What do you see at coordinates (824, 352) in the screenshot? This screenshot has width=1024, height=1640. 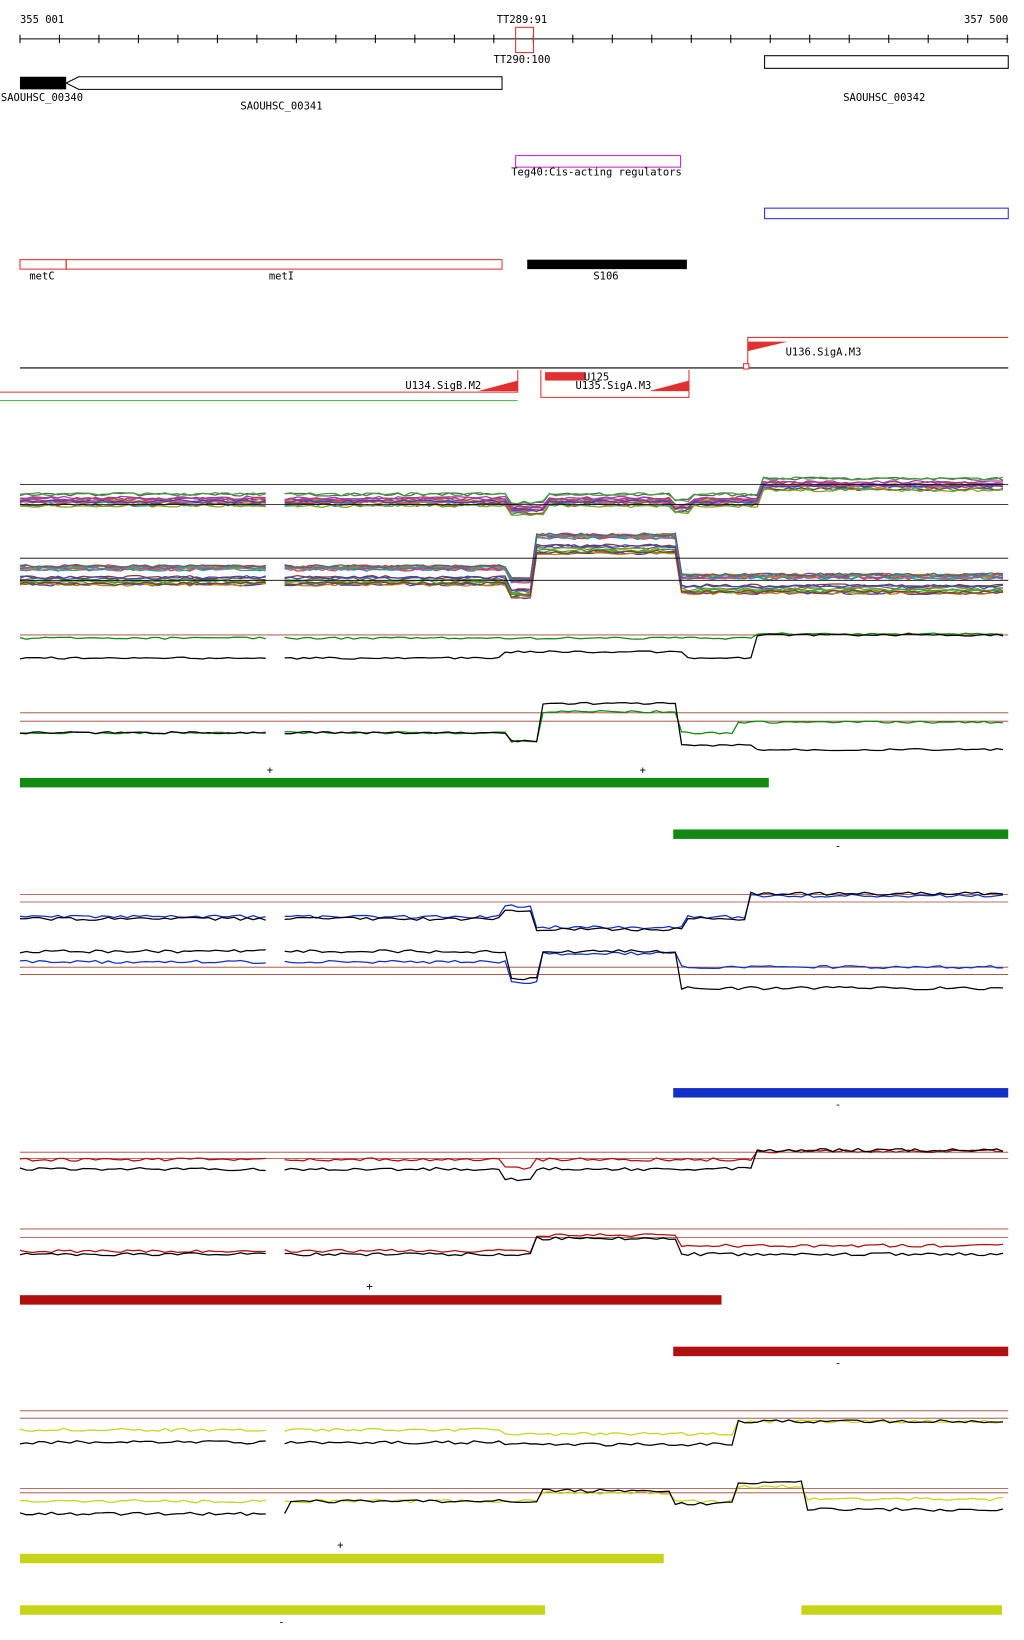 I see `promoter-label: U136.SigA.M3` at bounding box center [824, 352].